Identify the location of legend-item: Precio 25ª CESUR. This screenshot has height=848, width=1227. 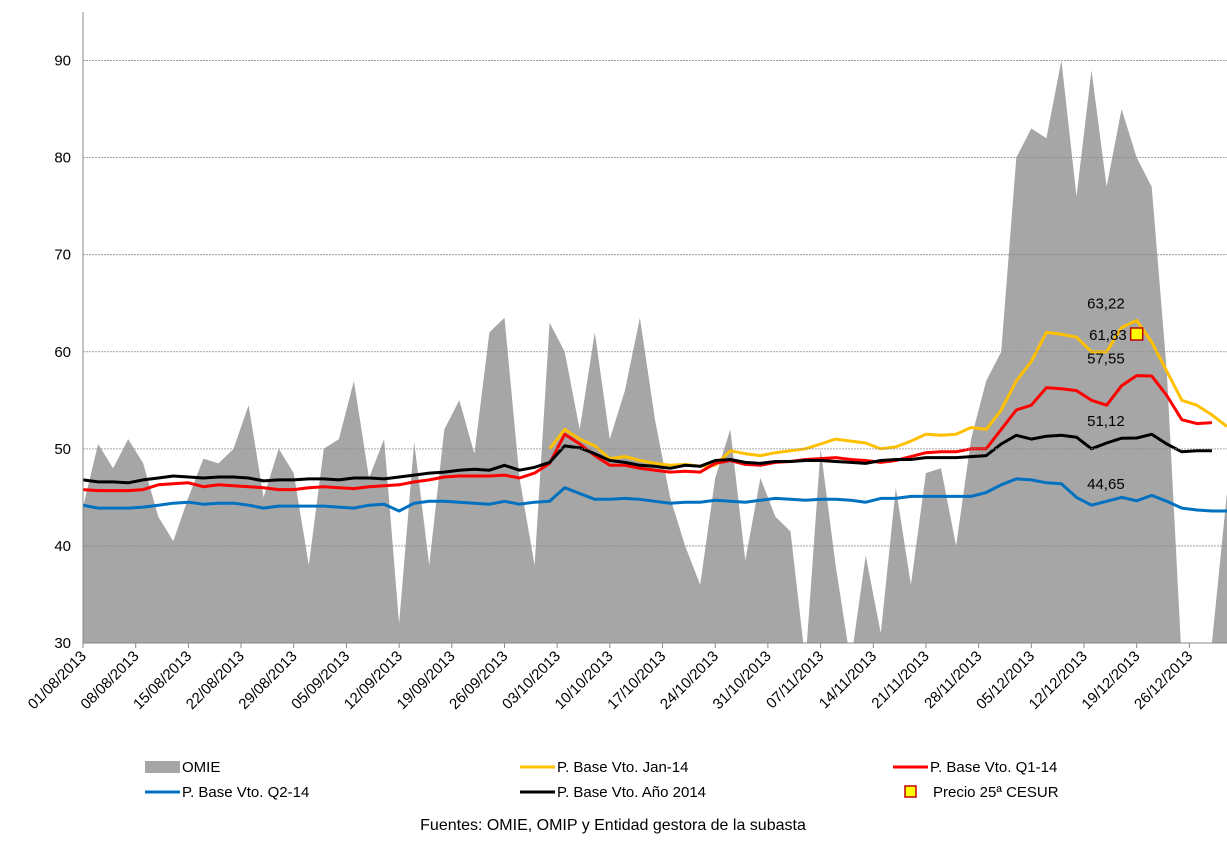
(981, 792).